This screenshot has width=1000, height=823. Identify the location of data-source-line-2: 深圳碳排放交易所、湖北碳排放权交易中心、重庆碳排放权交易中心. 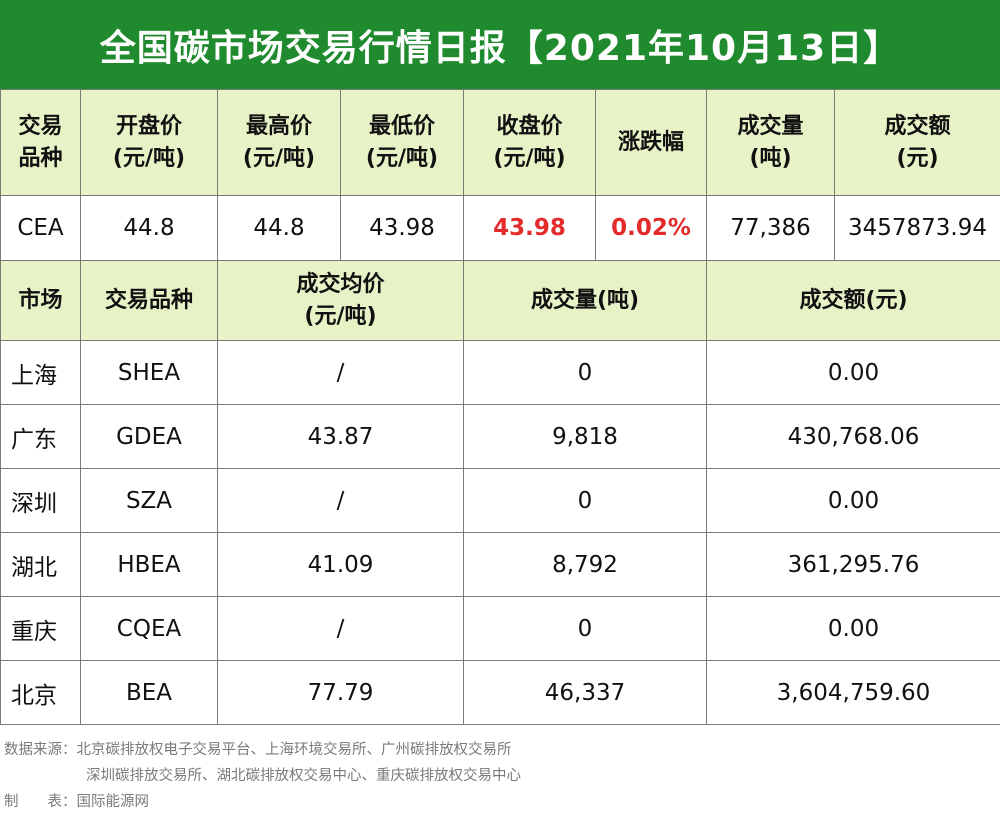
(303, 776).